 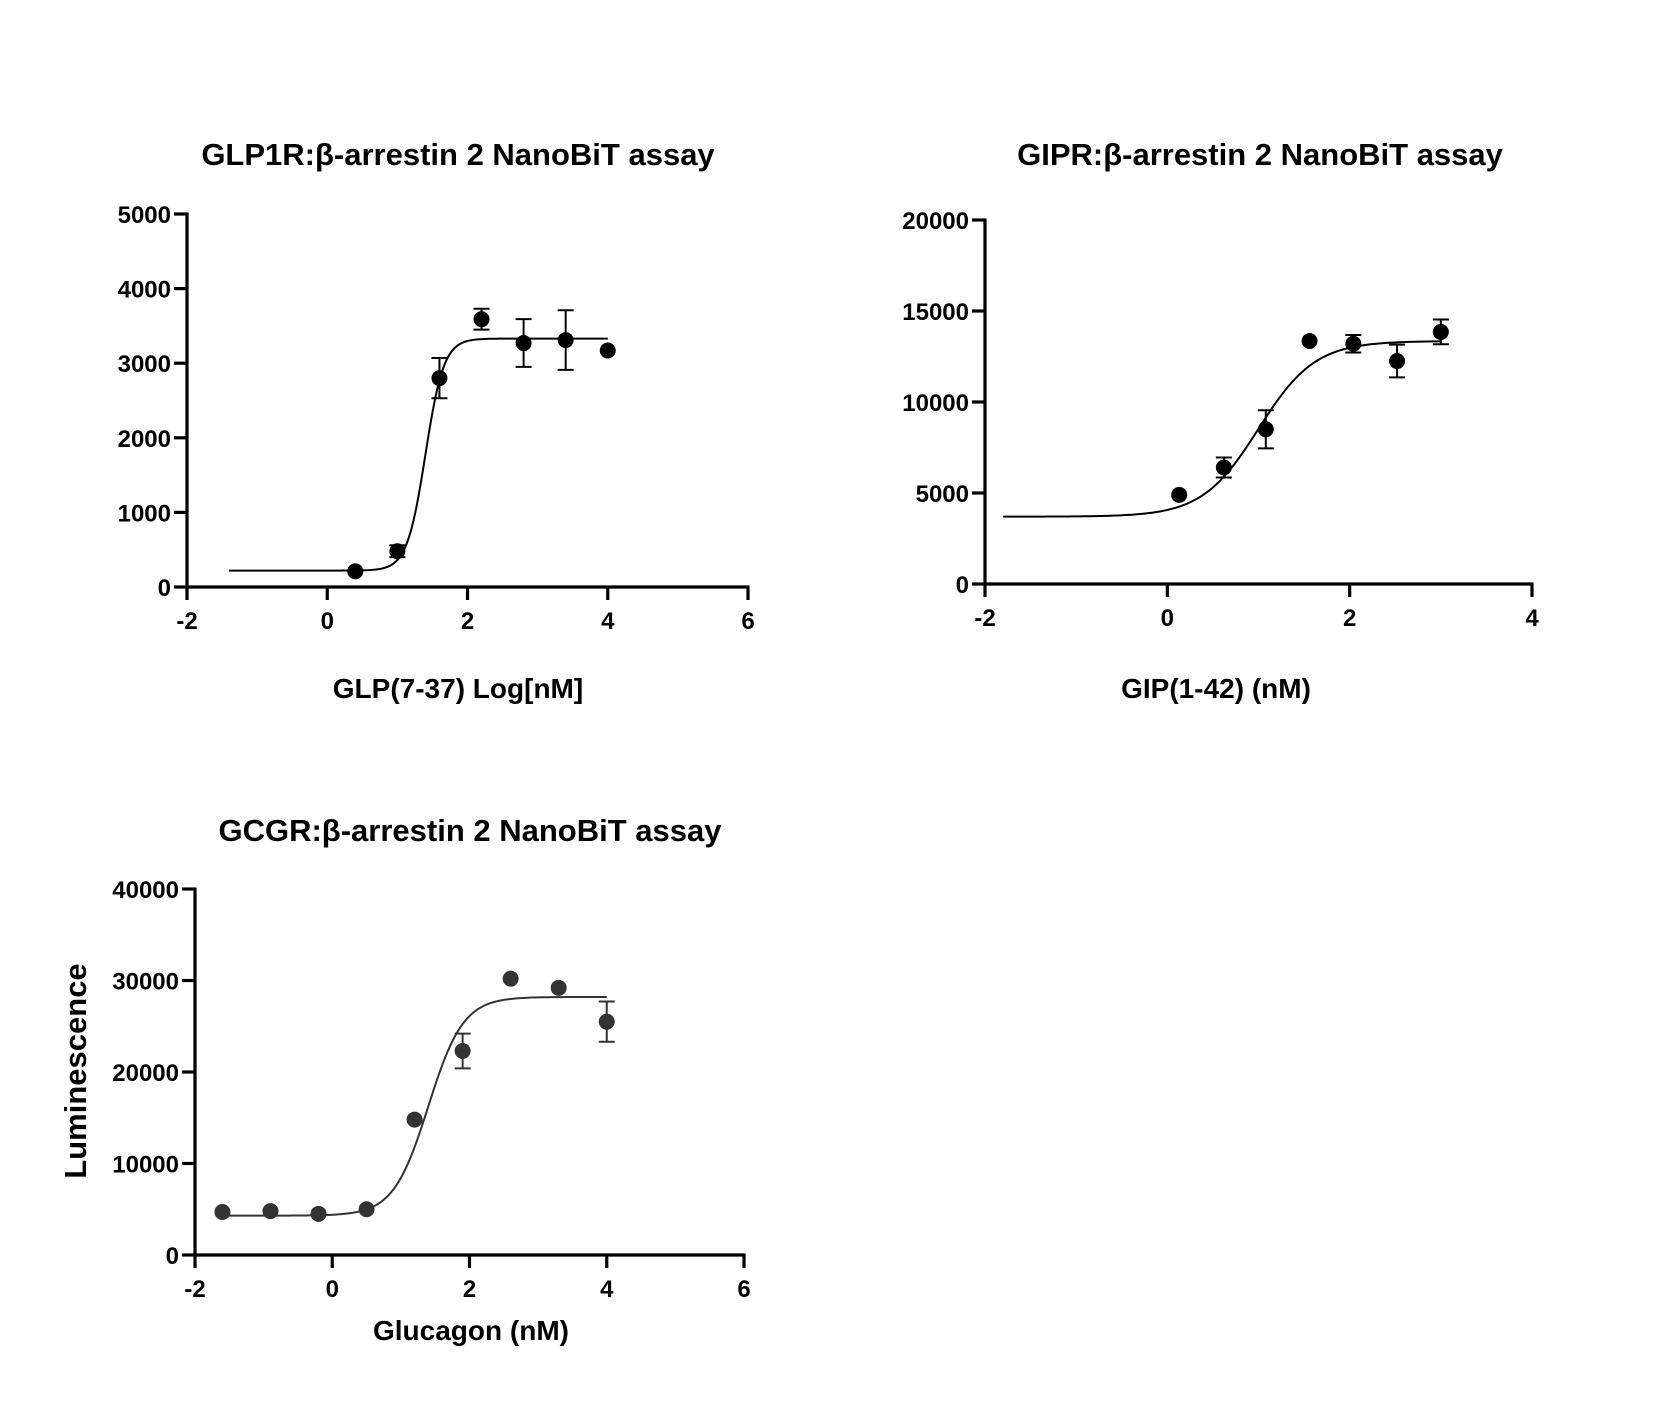 I want to click on y-axis-label: Luminescence, so click(x=75, y=1070).